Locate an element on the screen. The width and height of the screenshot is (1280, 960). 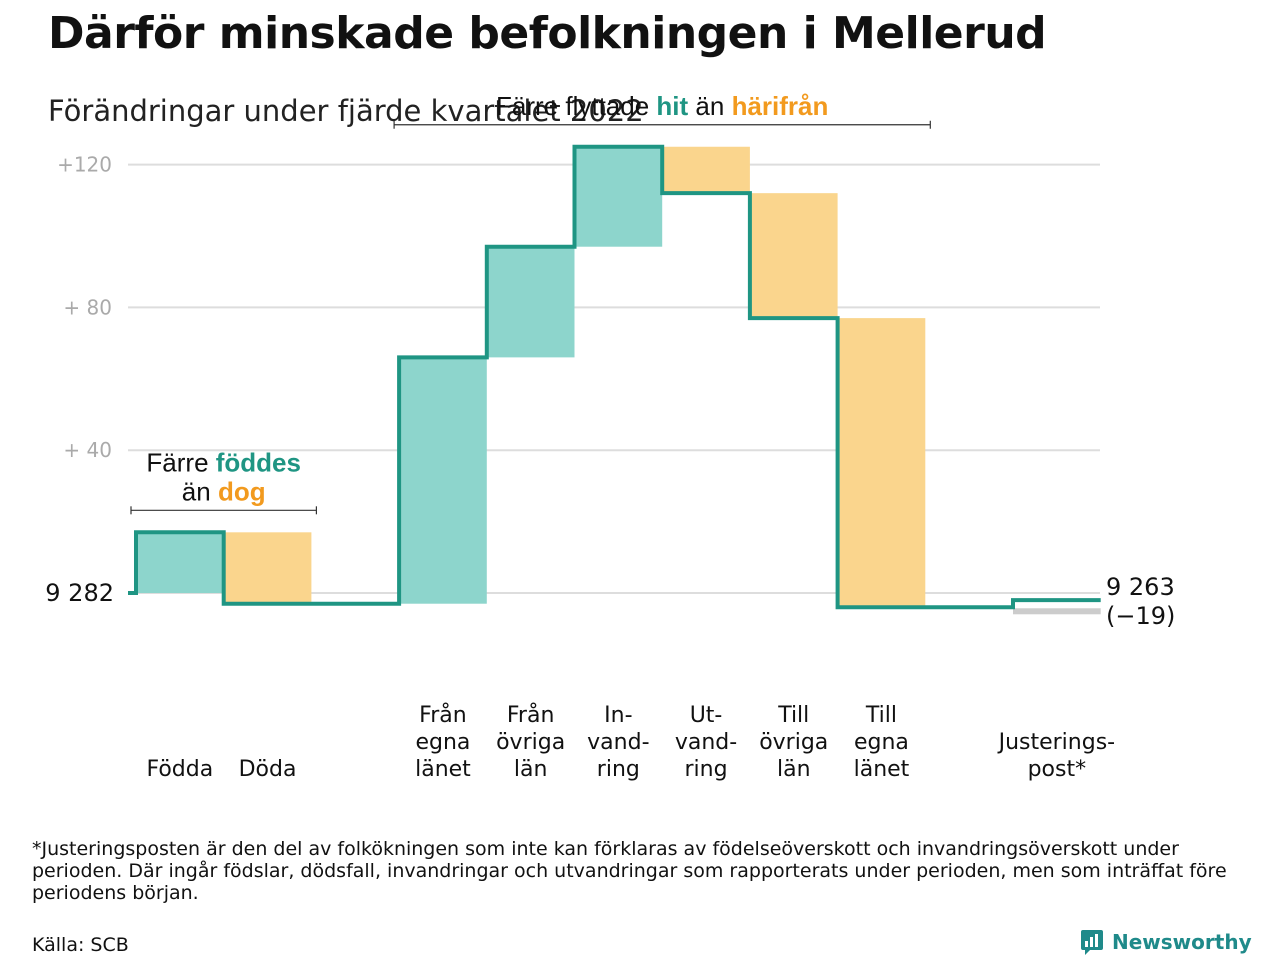
chart-subtitle: Förändringar under fjärde kvartalet 2022 is located at coordinates (346, 111).